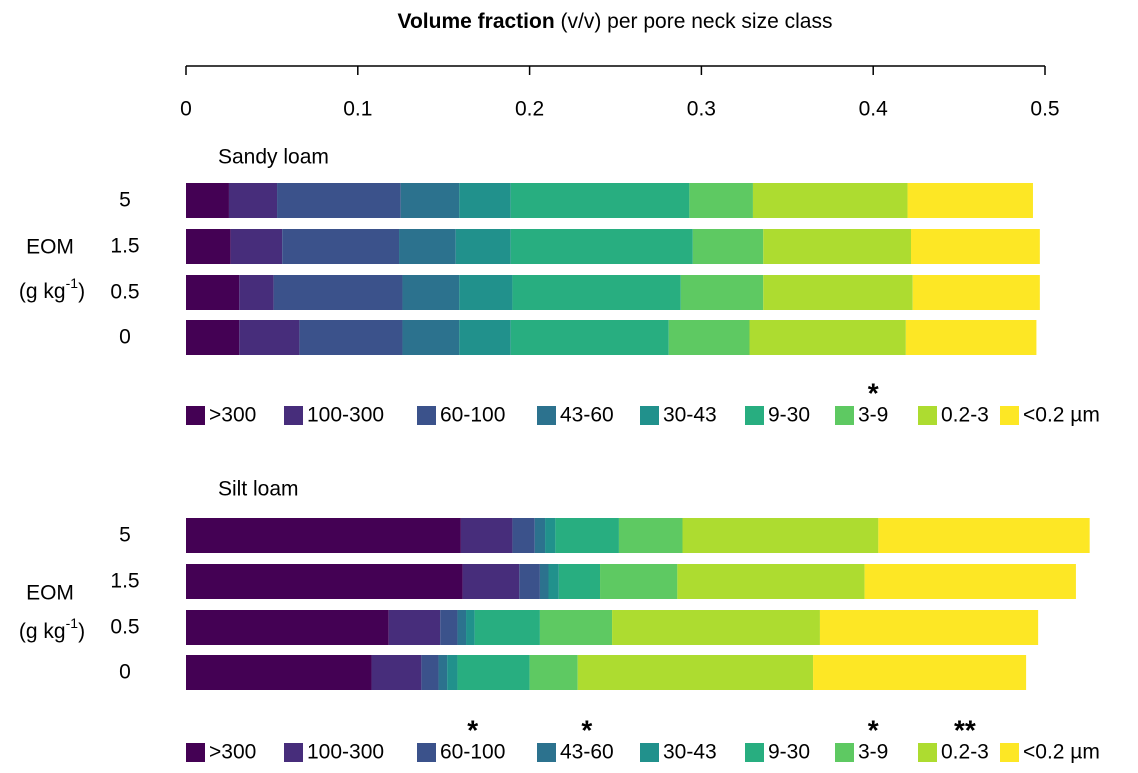 This screenshot has height=773, width=1138. Describe the element at coordinates (690, 415) in the screenshot. I see `legend-label: 30-43` at that location.